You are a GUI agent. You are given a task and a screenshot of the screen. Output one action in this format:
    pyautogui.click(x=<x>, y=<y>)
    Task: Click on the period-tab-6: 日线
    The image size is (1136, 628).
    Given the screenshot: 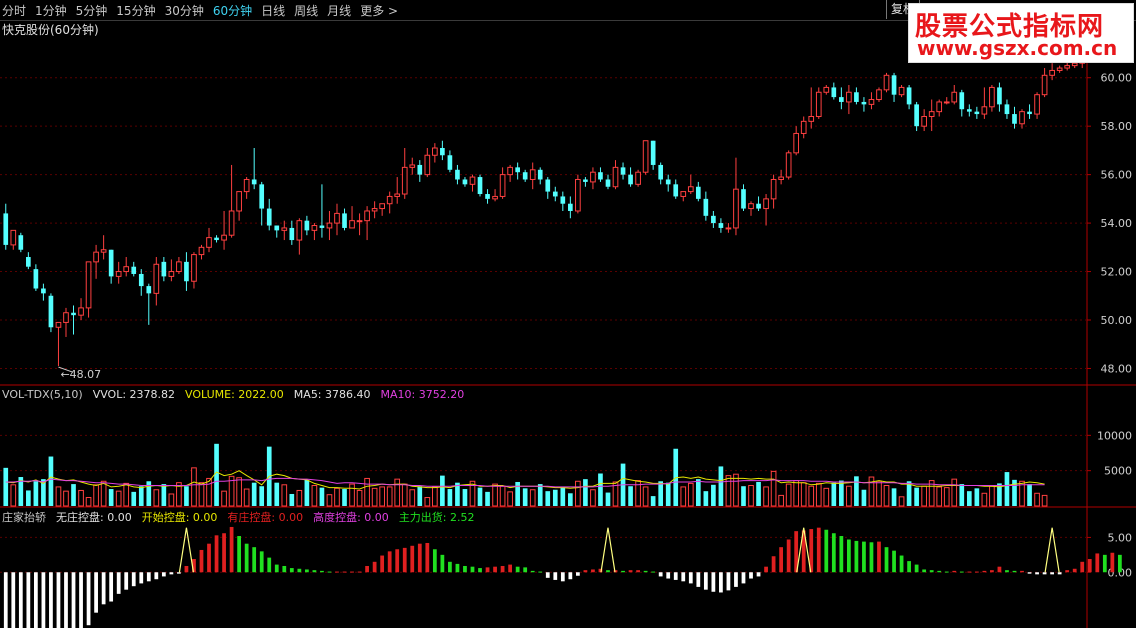 What is the action you would take?
    pyautogui.click(x=273, y=11)
    